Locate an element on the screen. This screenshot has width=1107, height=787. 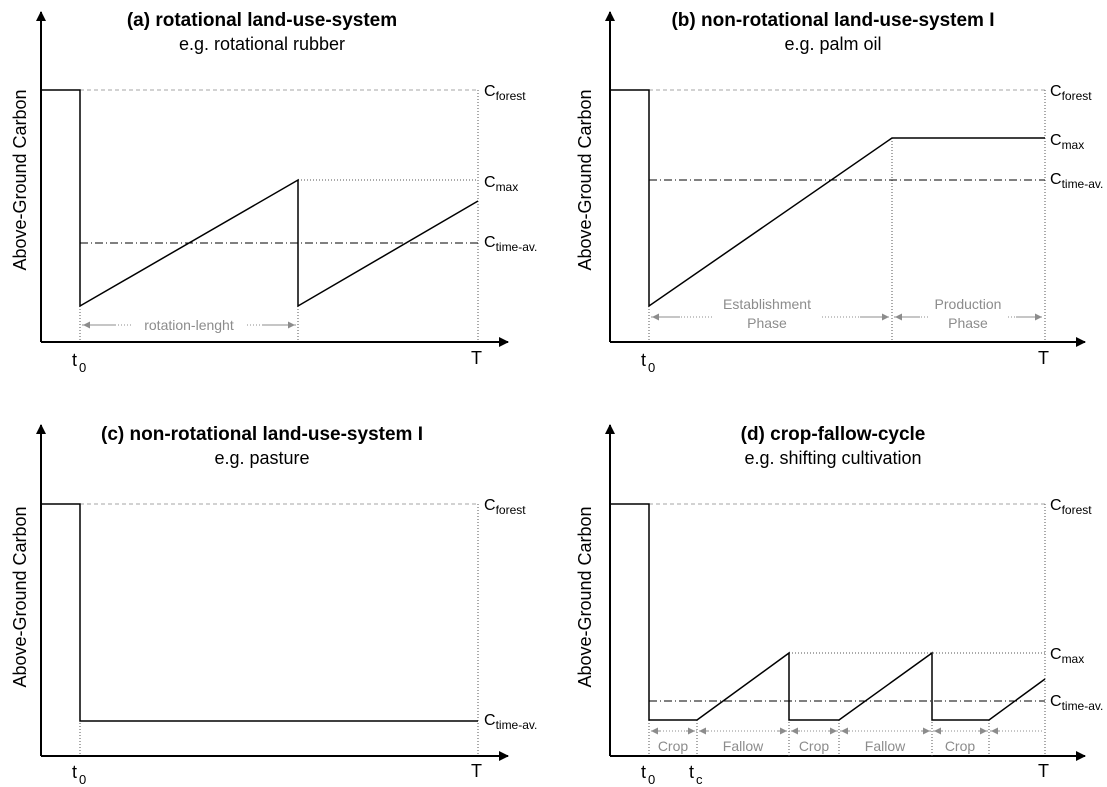
panel-b-establishment-label-2: Phase is located at coordinates (767, 323).